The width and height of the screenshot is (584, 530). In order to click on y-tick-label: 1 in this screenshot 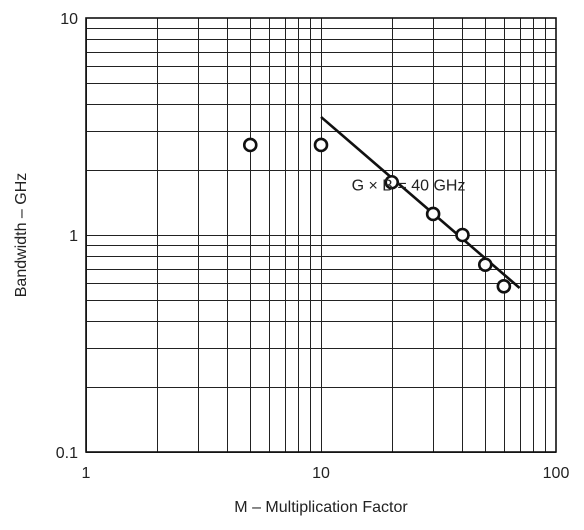, I will do `click(73, 236)`.